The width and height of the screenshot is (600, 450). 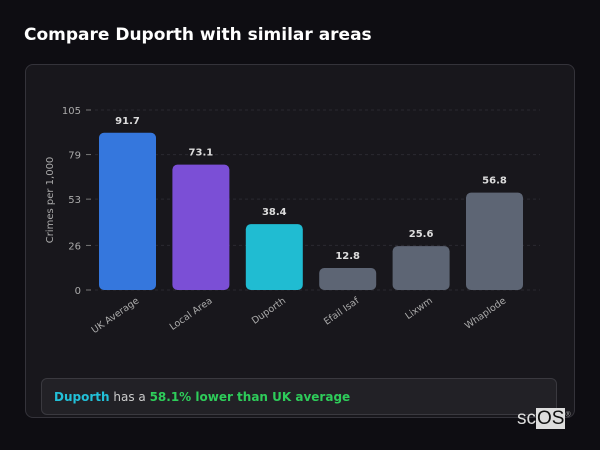 I want to click on logo: scOS®, so click(x=544, y=418).